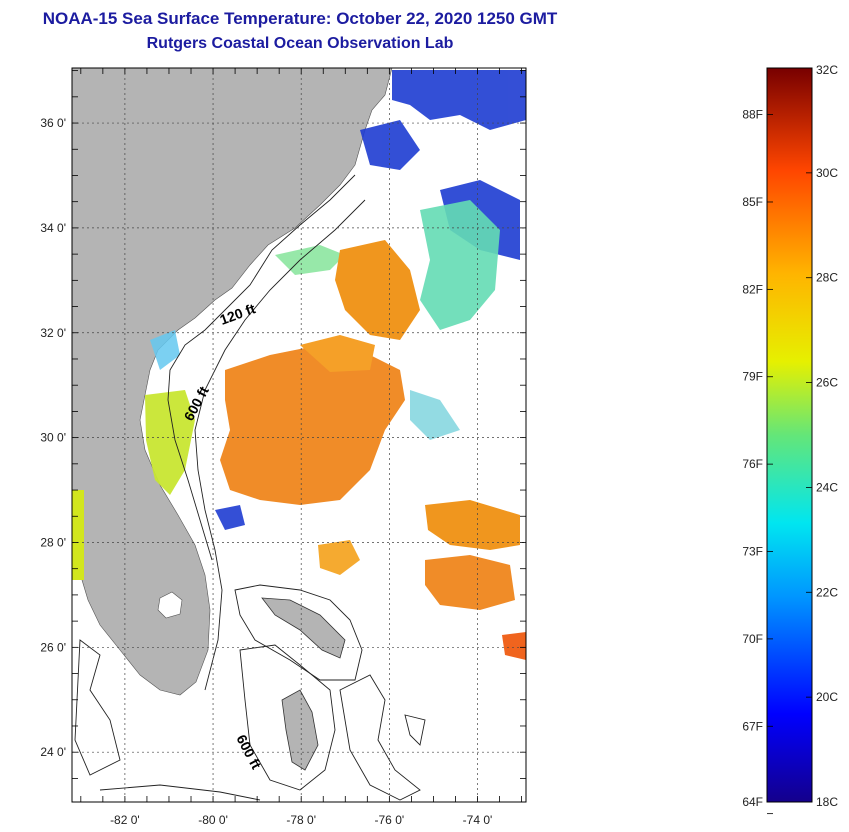 This screenshot has height=832, width=849. What do you see at coordinates (53, 438) in the screenshot?
I see `lat-tick-label: 30 0'` at bounding box center [53, 438].